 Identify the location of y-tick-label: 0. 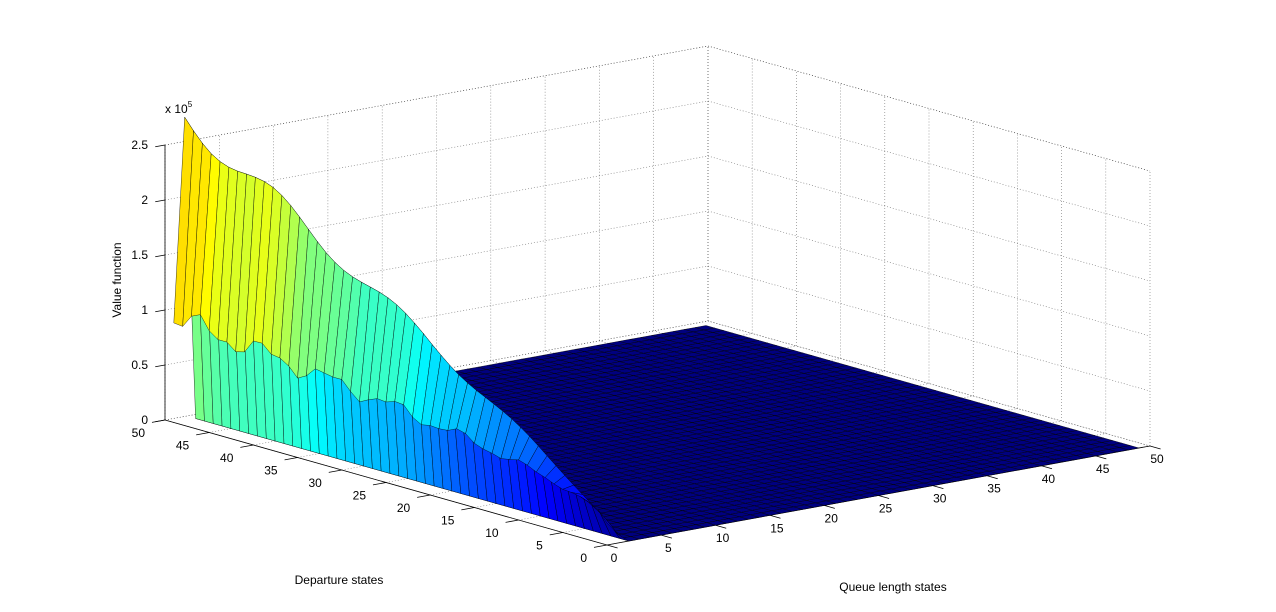
(583, 558).